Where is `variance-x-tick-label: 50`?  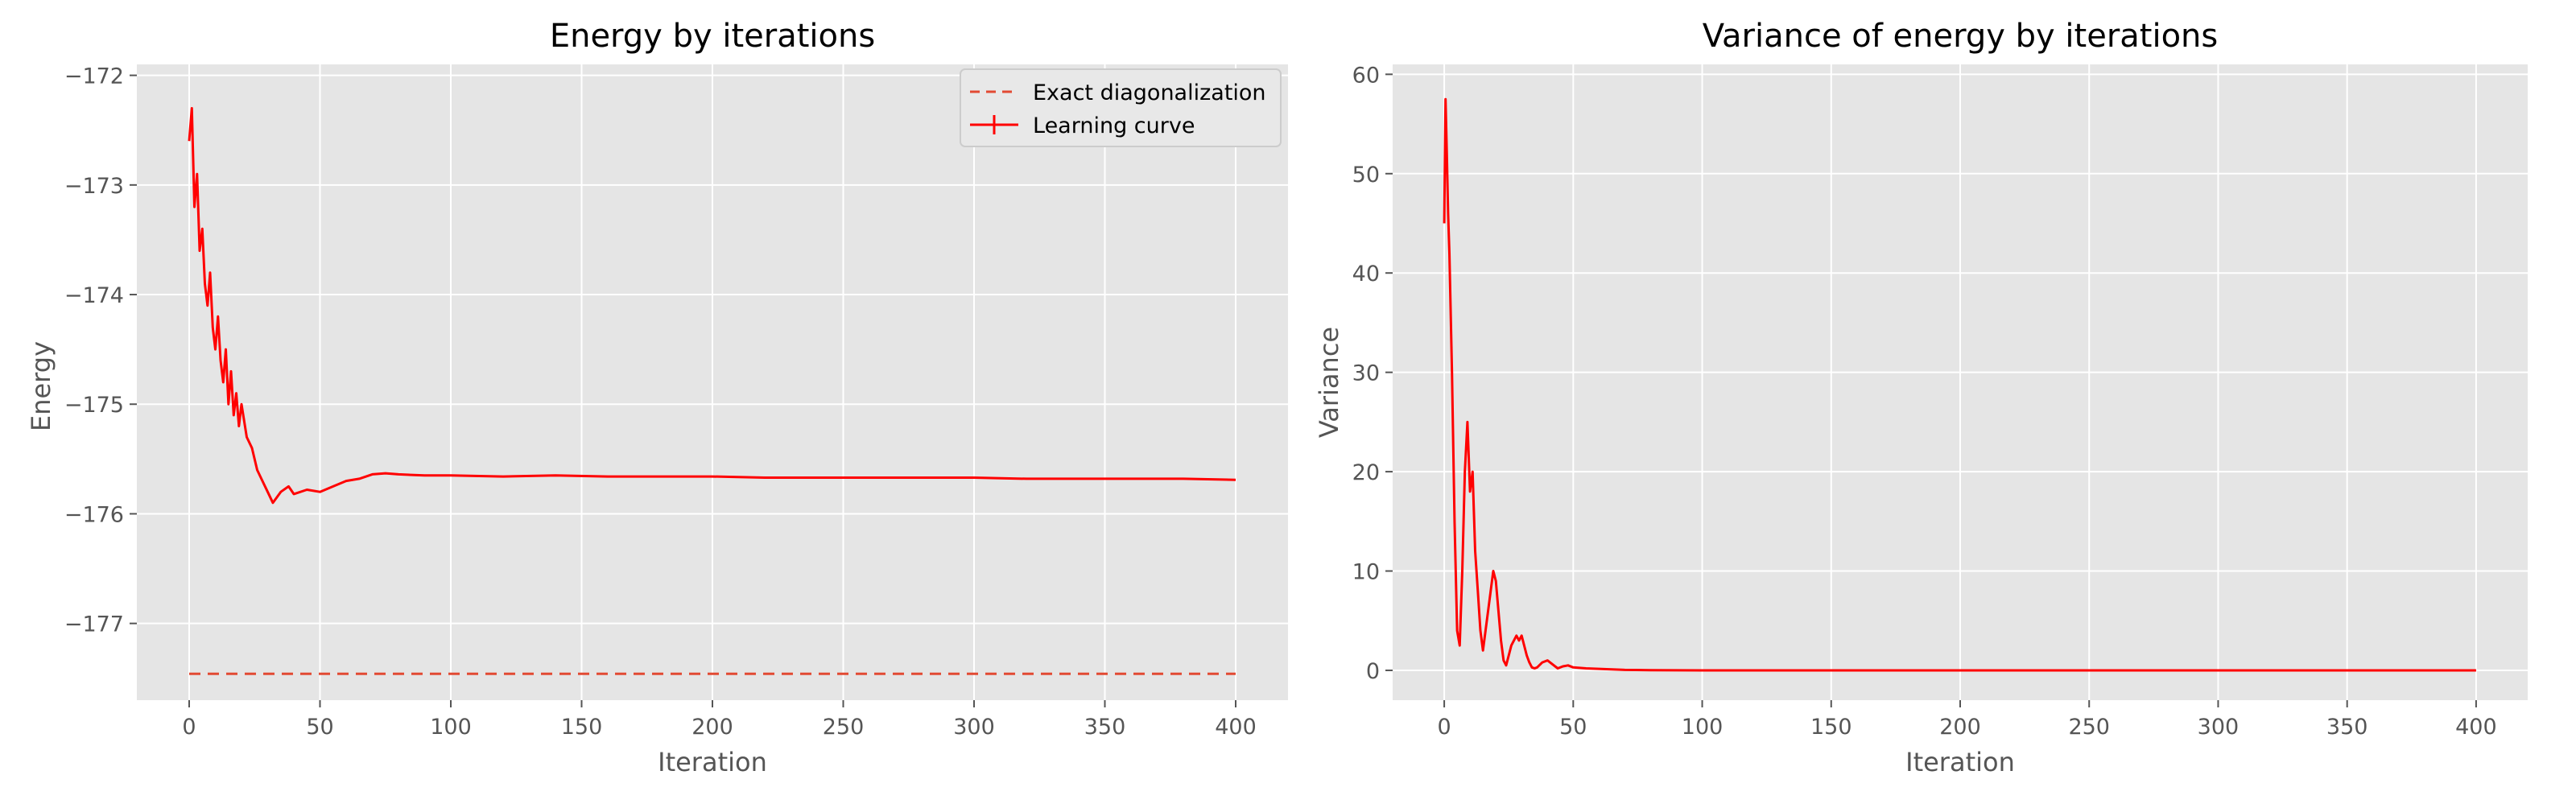
variance-x-tick-label: 50 is located at coordinates (1573, 727).